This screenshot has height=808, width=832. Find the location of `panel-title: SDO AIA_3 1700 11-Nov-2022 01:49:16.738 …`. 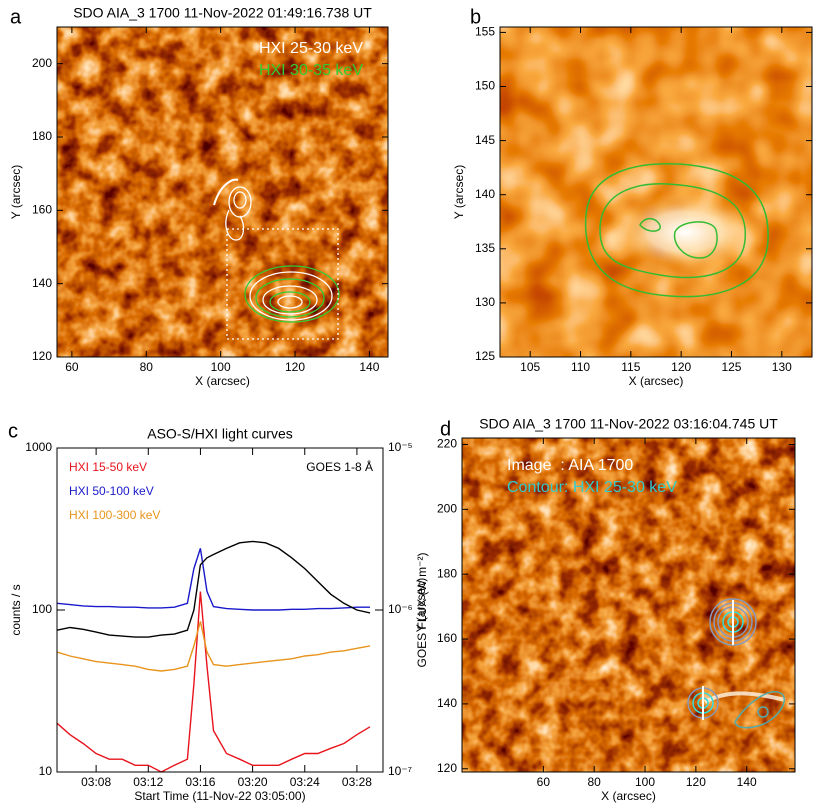

panel-title: SDO AIA_3 1700 11-Nov-2022 01:49:16.738 … is located at coordinates (222, 13).